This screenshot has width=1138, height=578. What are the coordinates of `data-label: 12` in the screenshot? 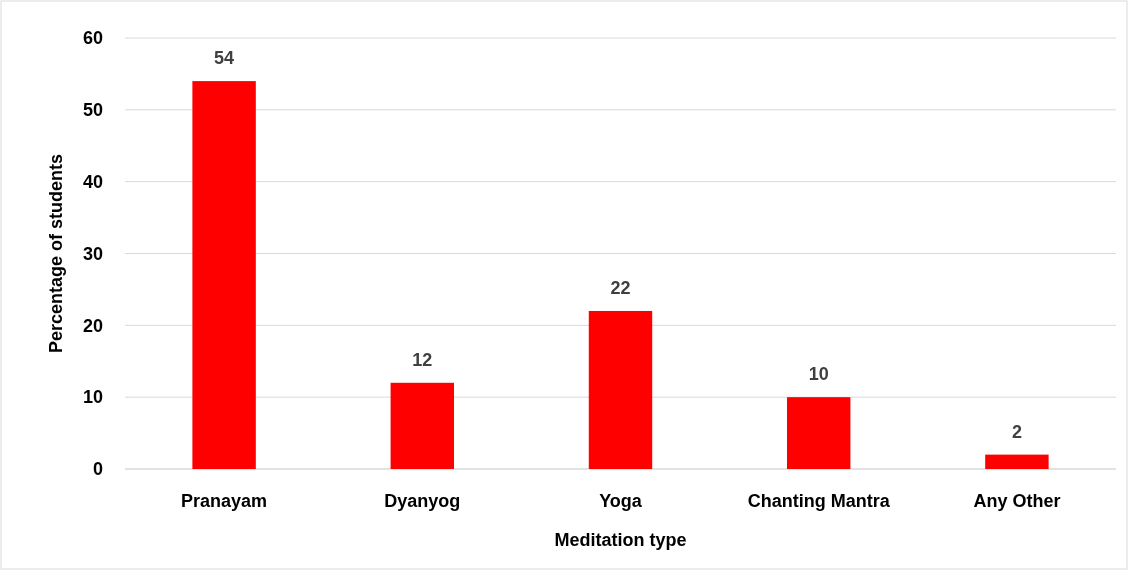 It's located at (422, 359).